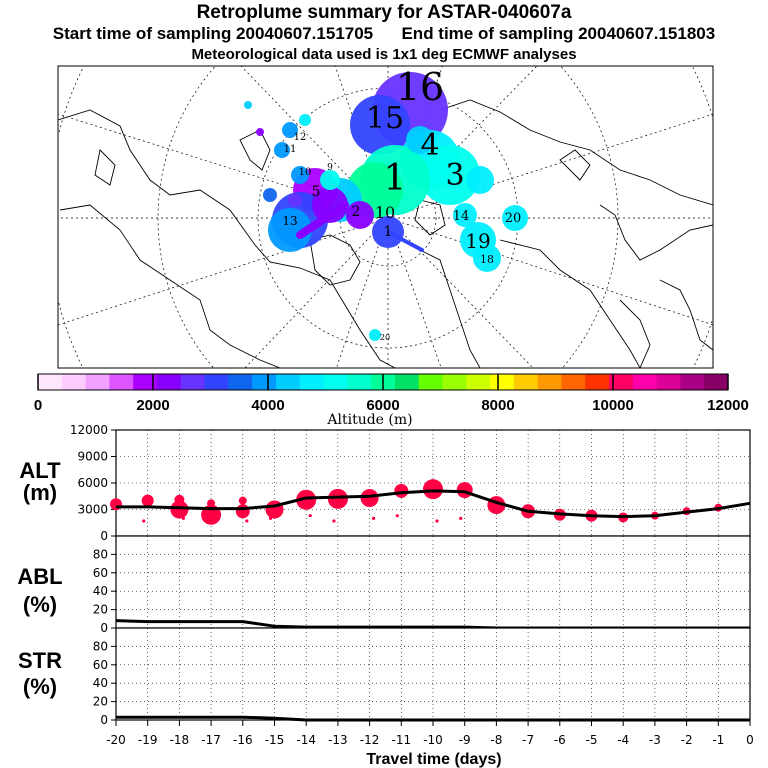 The height and width of the screenshot is (768, 768). I want to click on y-tick-label: 6000, so click(92, 483).